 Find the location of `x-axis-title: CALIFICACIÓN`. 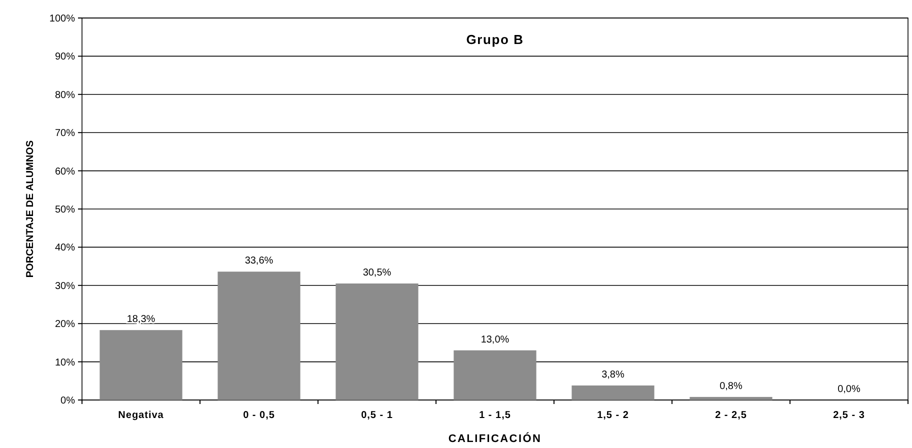

x-axis-title: CALIFICACIÓN is located at coordinates (495, 438).